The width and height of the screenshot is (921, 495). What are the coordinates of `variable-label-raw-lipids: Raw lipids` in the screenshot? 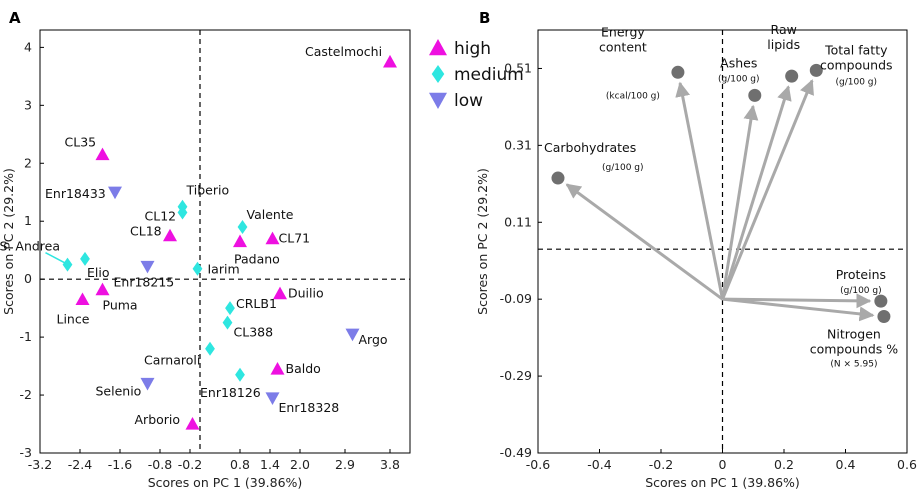 It's located at (783, 37).